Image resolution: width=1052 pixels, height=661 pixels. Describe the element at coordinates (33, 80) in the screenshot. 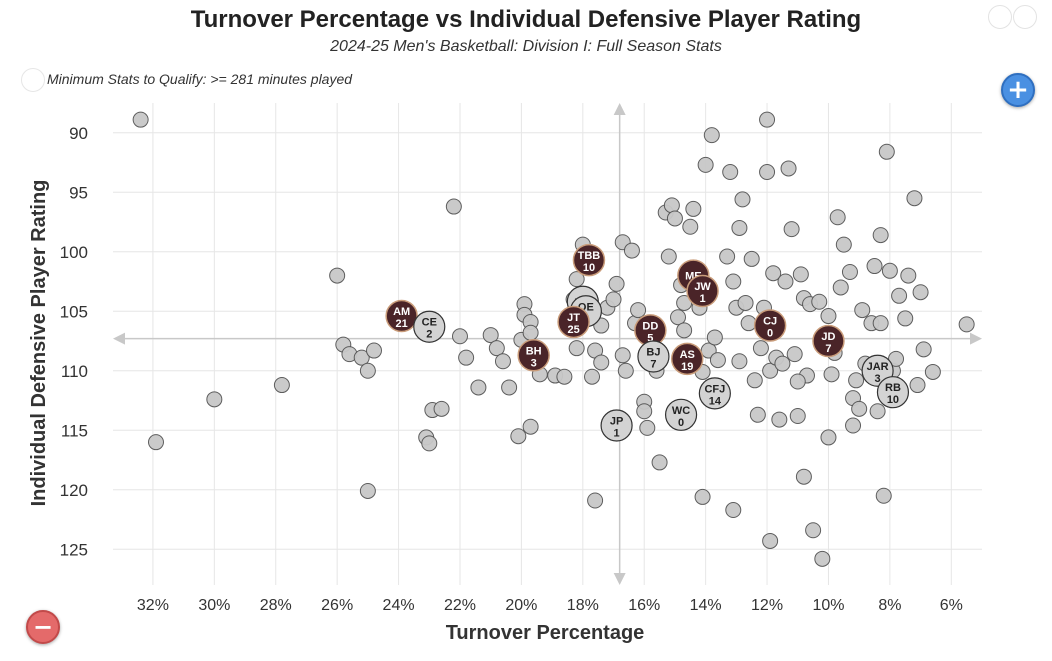

I see `note-toggle-icon` at that location.